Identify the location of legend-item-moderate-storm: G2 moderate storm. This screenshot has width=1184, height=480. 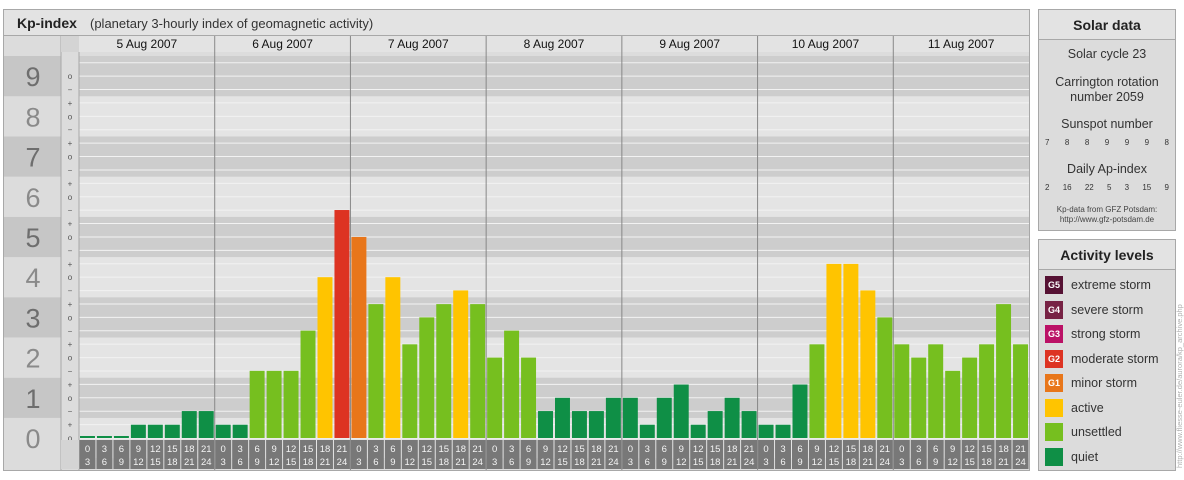
(1110, 359).